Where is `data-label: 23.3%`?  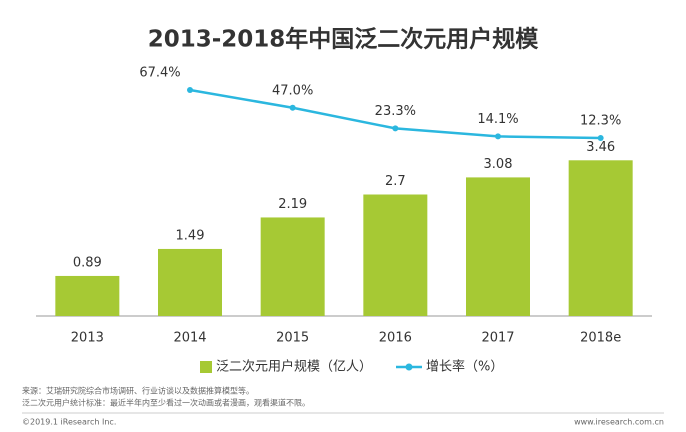
data-label: 23.3% is located at coordinates (395, 111).